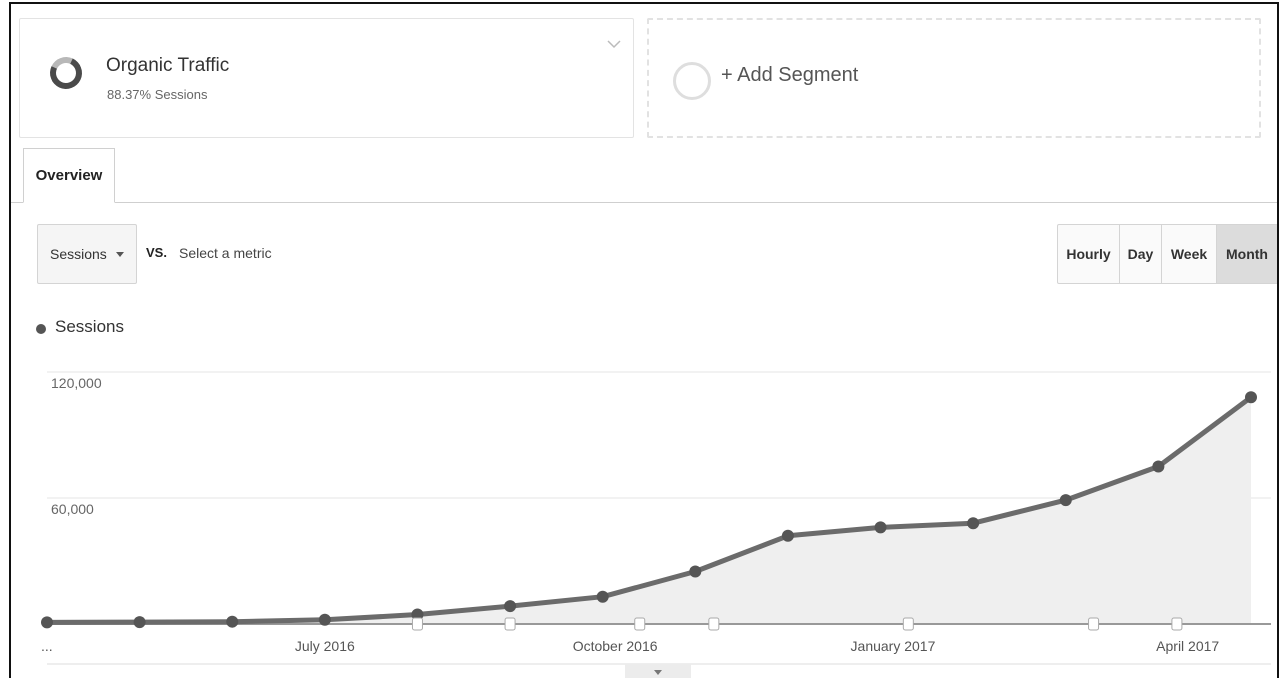  I want to click on chevron-down-icon, so click(614, 44).